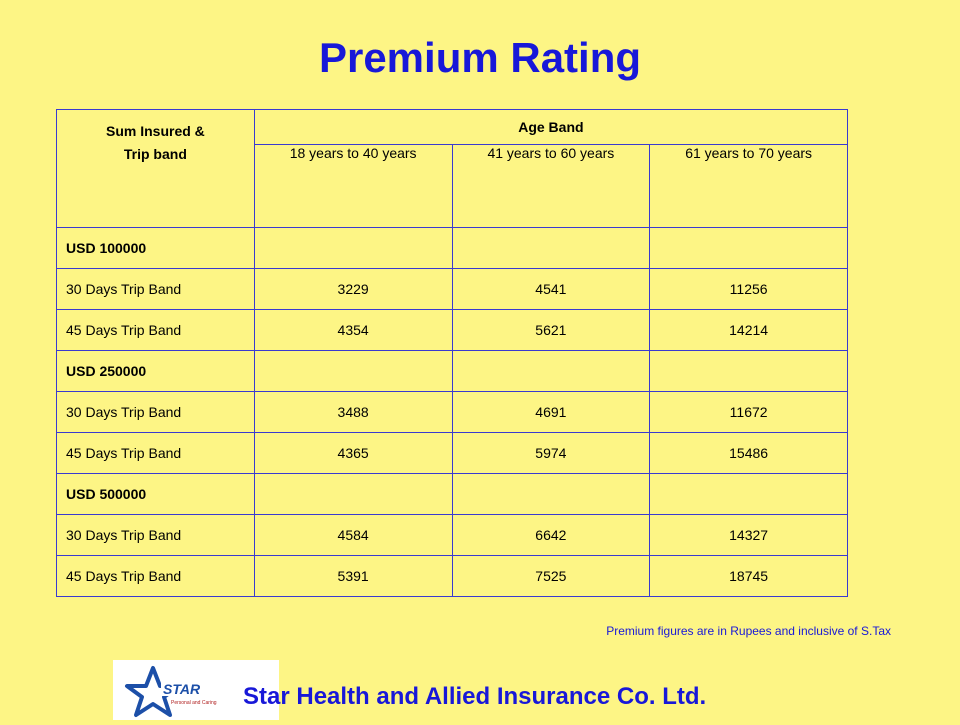 This screenshot has width=960, height=725. I want to click on age-column-header: 61 years to 70 years, so click(748, 186).